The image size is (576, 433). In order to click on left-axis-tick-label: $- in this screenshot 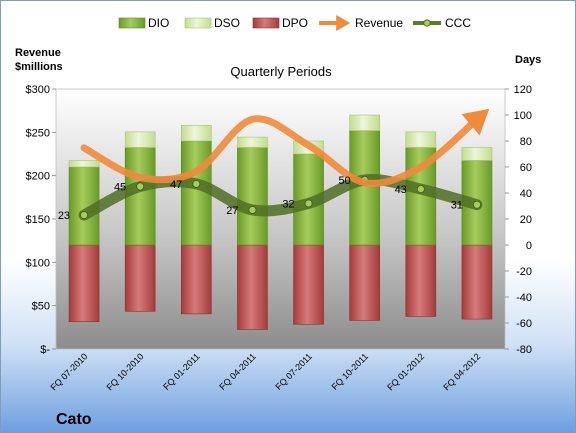, I will do `click(45, 350)`.